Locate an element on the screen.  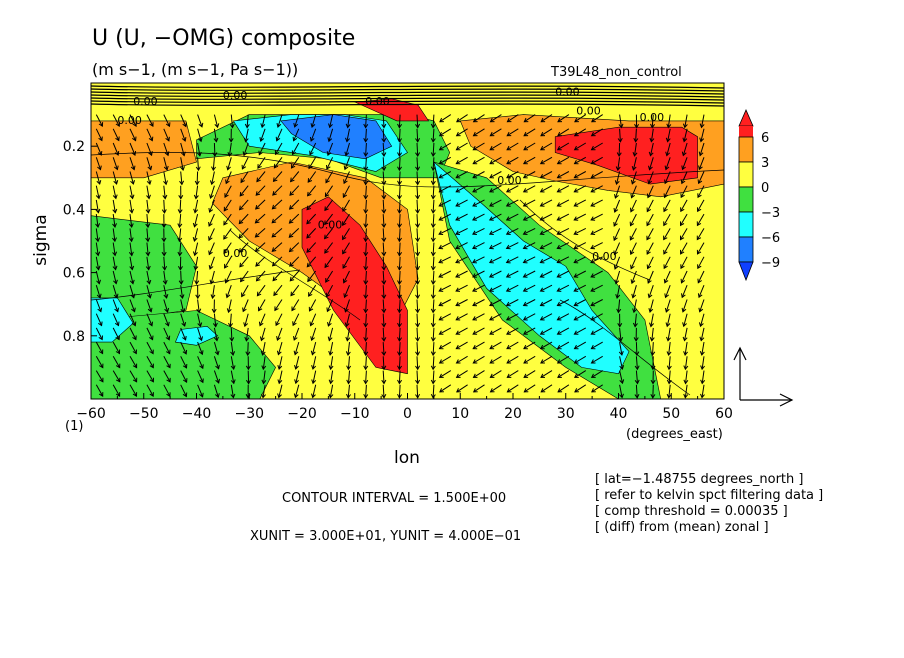
x-tick-label: −20 is located at coordinates (302, 414).